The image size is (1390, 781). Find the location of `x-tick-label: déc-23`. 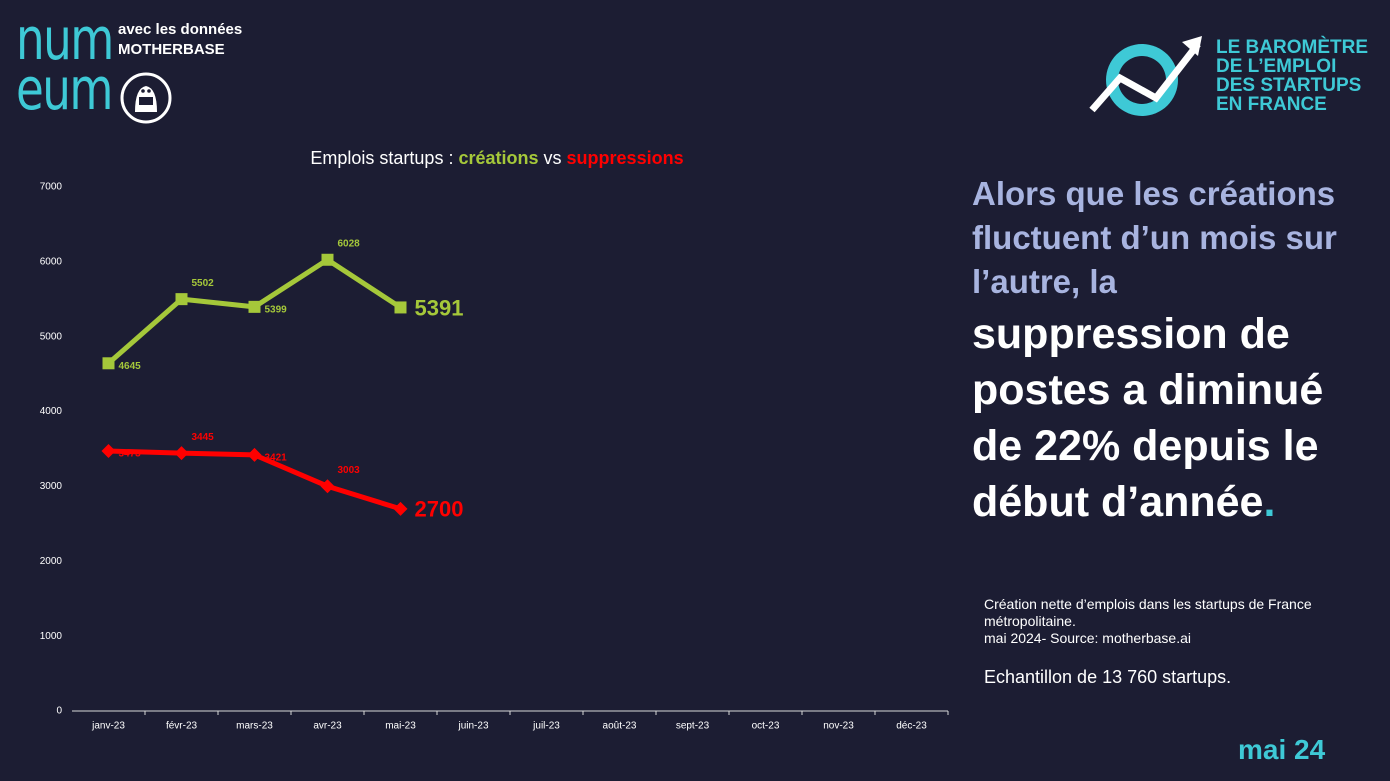

x-tick-label: déc-23 is located at coordinates (911, 726).